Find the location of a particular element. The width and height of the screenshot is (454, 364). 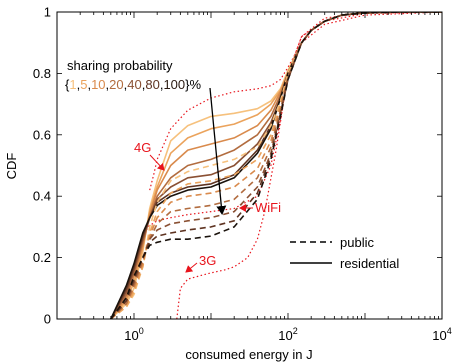

ref-label-3g: 3G is located at coordinates (207, 260).